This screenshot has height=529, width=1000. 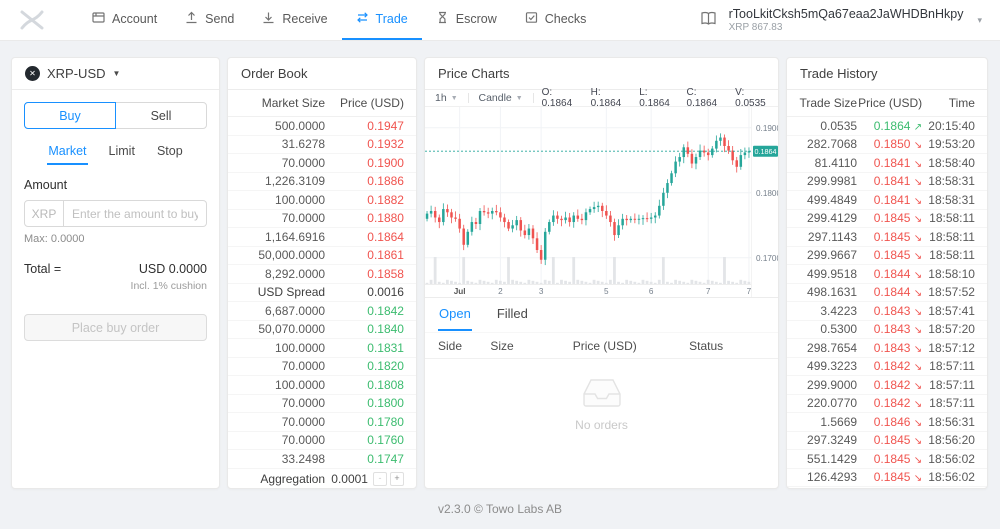 I want to click on sell-tab: Sell, so click(x=161, y=115).